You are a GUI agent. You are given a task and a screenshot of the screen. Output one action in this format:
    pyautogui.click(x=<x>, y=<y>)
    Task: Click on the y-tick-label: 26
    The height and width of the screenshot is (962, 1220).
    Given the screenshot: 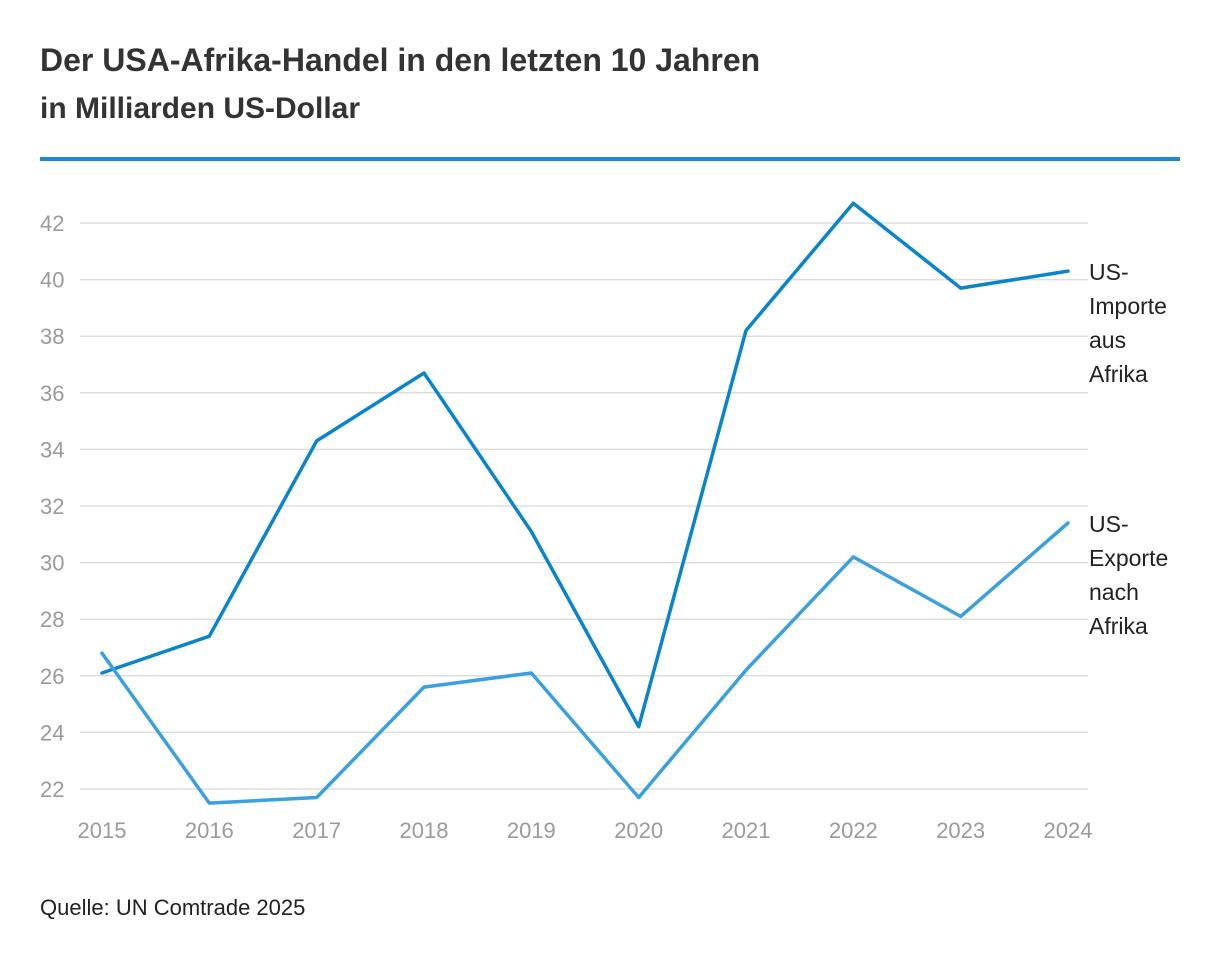 What is the action you would take?
    pyautogui.click(x=52, y=676)
    